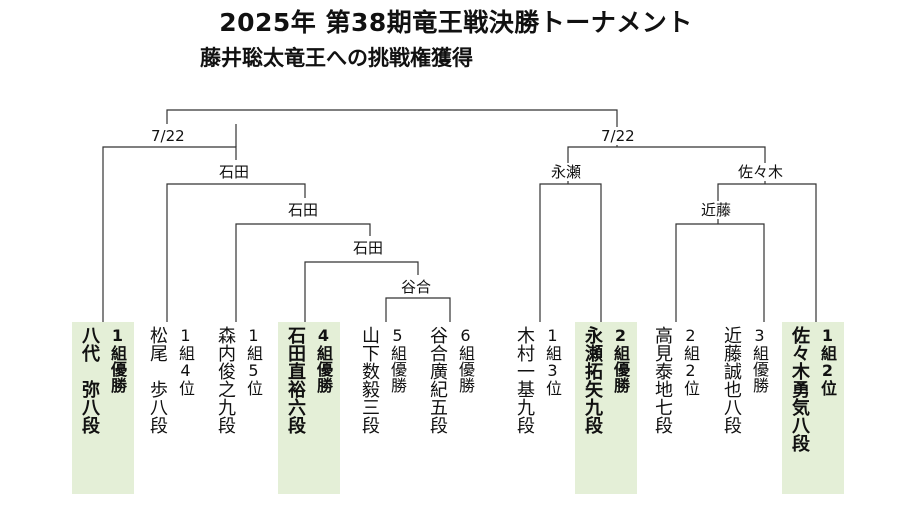  What do you see at coordinates (416, 287) in the screenshot?
I see `winner-label-left-r1: 谷合` at bounding box center [416, 287].